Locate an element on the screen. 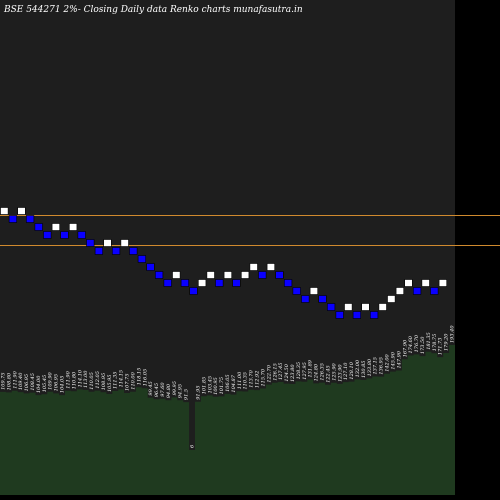 The width and height of the screenshot is (500, 500). volume-label: 94.80 is located at coordinates (169, 390).